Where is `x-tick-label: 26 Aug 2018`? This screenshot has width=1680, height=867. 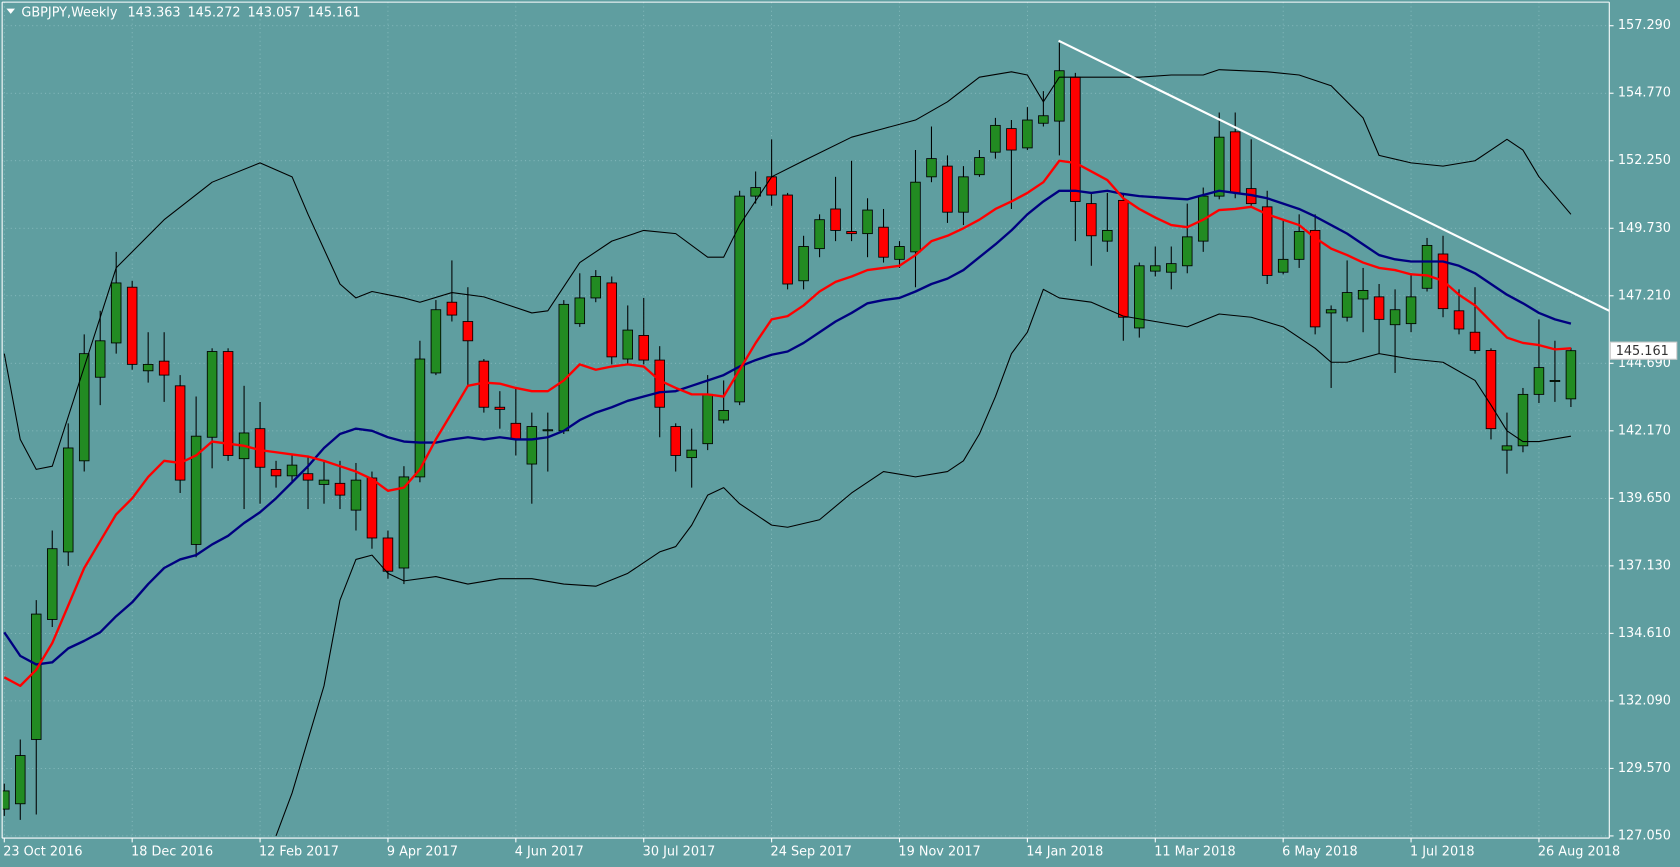
x-tick-label: 26 Aug 2018 is located at coordinates (1579, 851).